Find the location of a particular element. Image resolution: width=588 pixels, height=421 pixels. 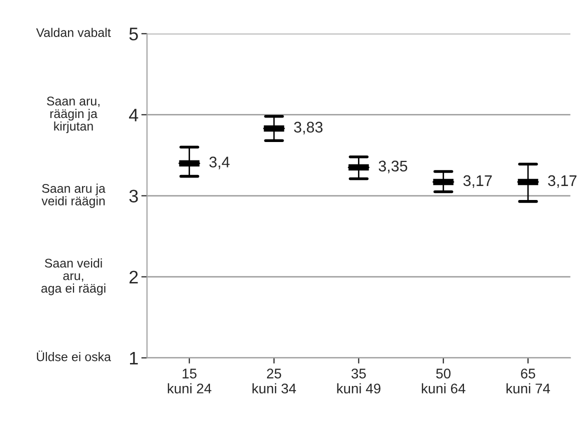

x-tick-label: 50 kuni 64 is located at coordinates (444, 381).